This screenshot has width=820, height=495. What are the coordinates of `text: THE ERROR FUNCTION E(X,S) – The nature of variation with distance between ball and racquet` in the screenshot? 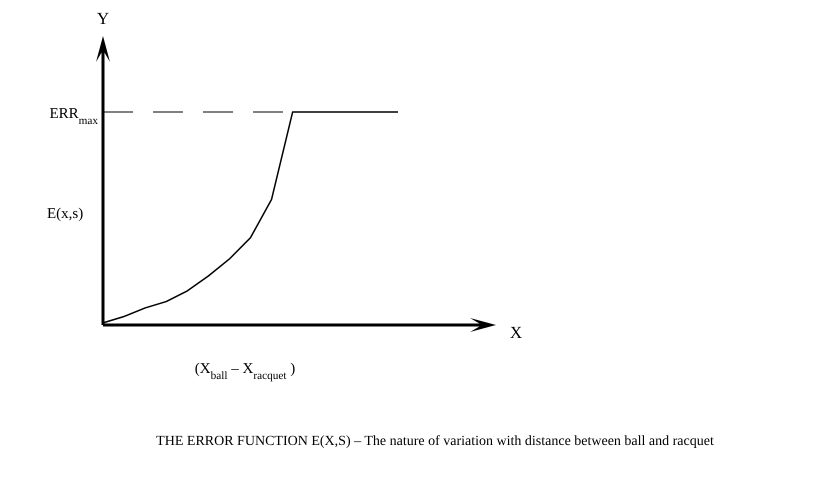 It's located at (435, 441).